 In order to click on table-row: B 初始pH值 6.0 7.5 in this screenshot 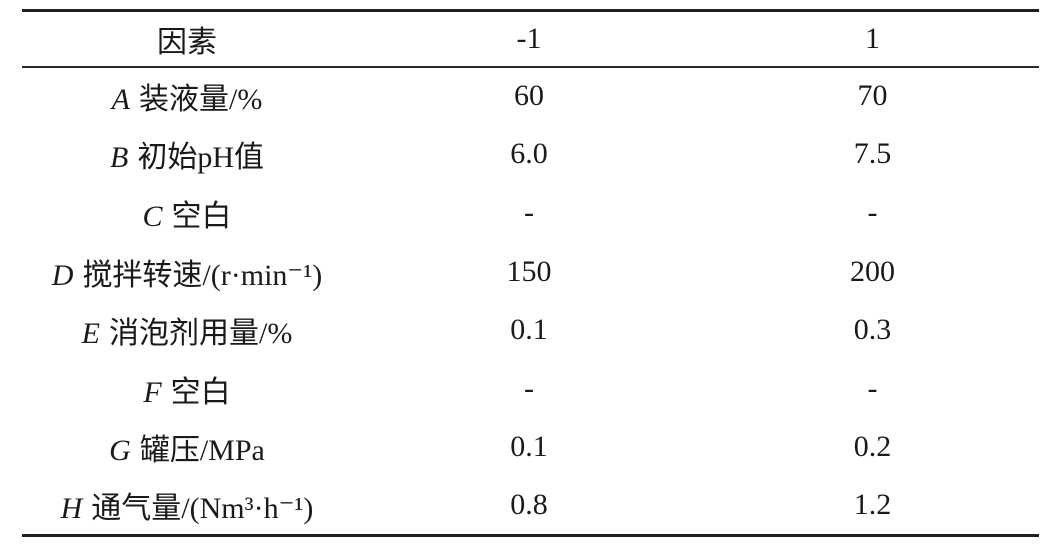, I will do `click(530, 154)`.